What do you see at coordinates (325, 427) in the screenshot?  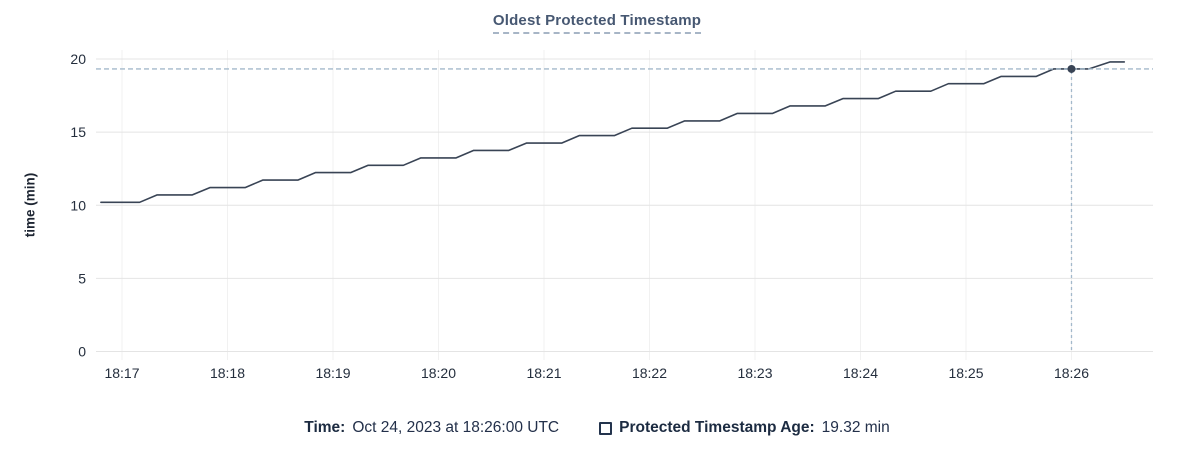 I see `time-label: Time:` at bounding box center [325, 427].